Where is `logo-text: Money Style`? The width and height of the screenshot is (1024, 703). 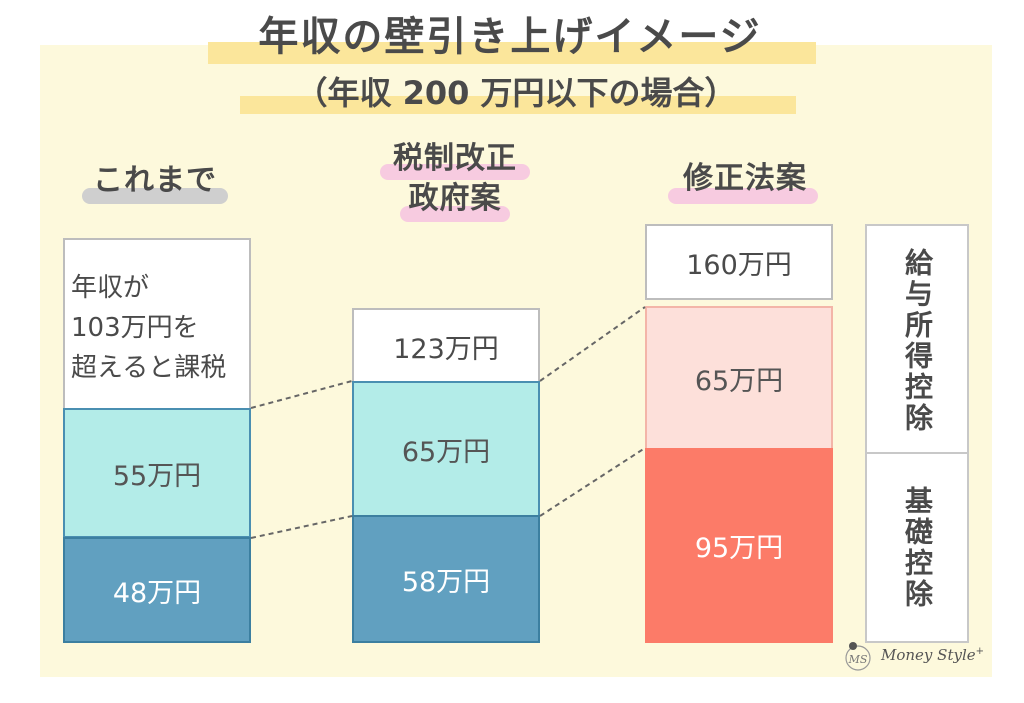 logo-text: Money Style is located at coordinates (928, 655).